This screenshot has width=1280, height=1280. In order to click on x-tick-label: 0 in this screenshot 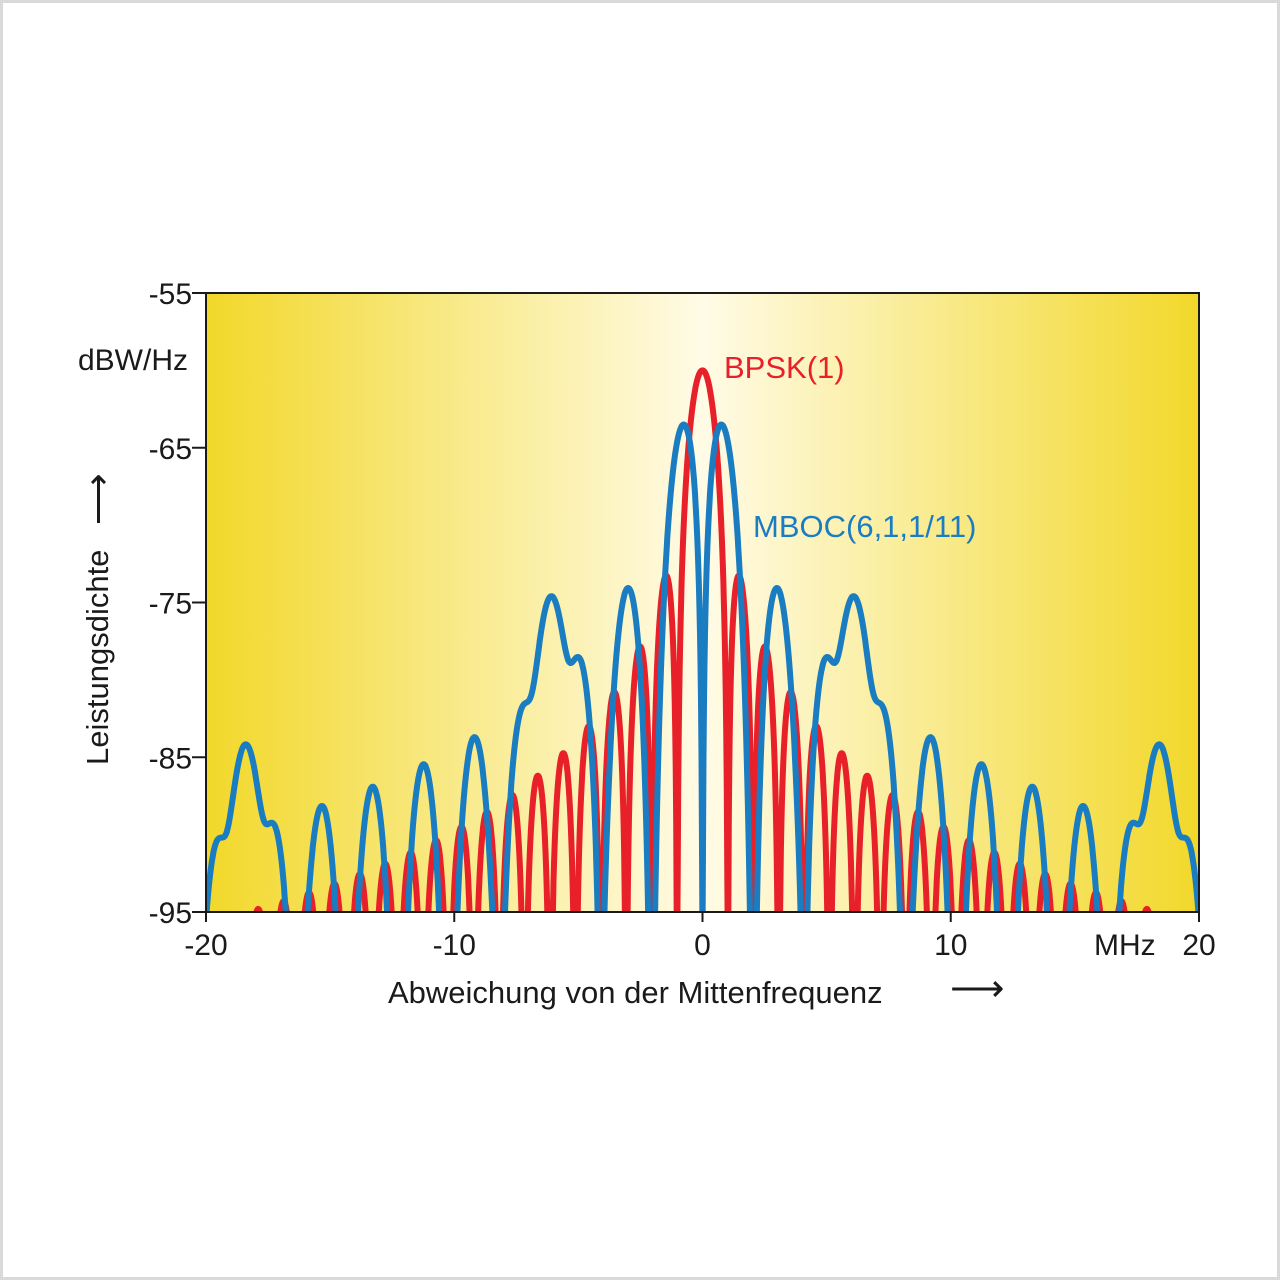, I will do `click(702, 945)`.